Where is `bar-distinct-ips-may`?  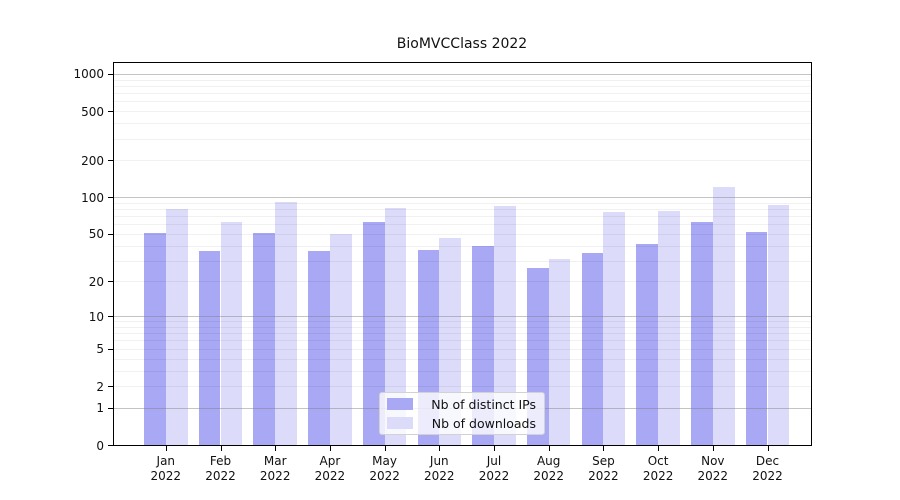 bar-distinct-ips-may is located at coordinates (373, 333).